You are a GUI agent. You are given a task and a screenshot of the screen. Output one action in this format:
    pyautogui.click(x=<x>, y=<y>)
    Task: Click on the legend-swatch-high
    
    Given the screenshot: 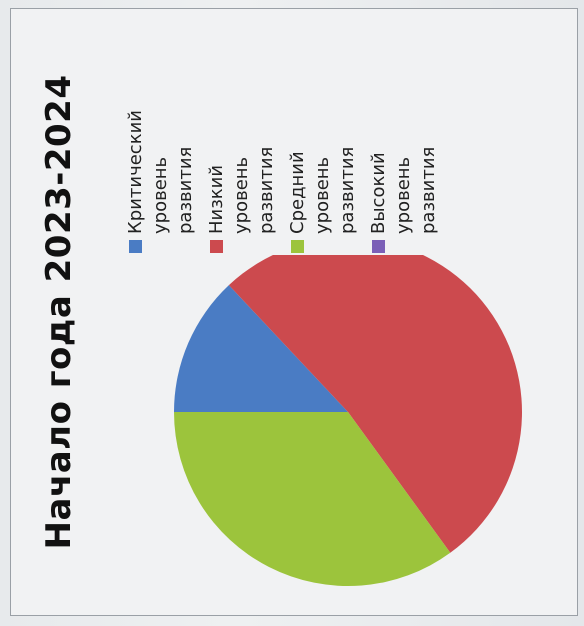 What is the action you would take?
    pyautogui.click(x=378, y=246)
    